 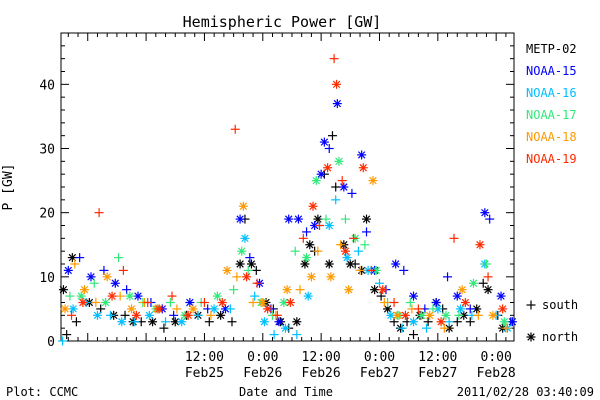 What do you see at coordinates (282, 22) in the screenshot?
I see `chart-title: Hemispheric Power [GW]` at bounding box center [282, 22].